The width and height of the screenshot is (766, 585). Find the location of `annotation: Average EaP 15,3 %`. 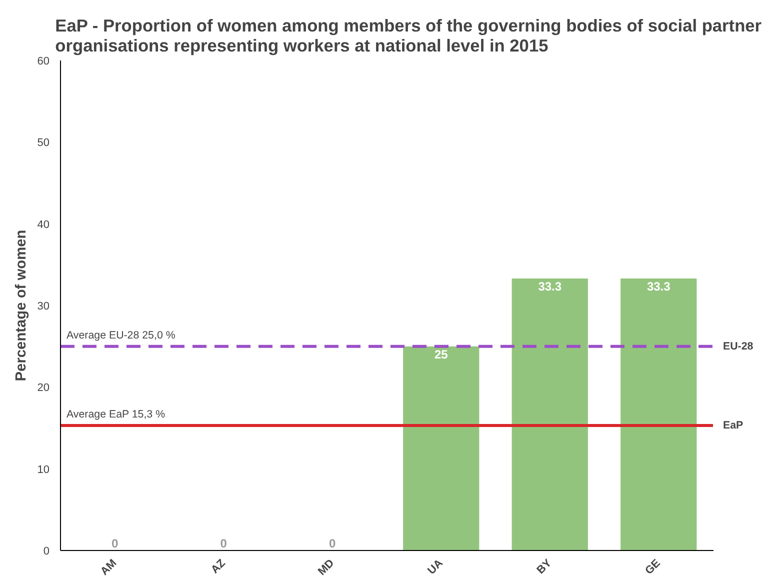

annotation: Average EaP 15,3 % is located at coordinates (116, 414).